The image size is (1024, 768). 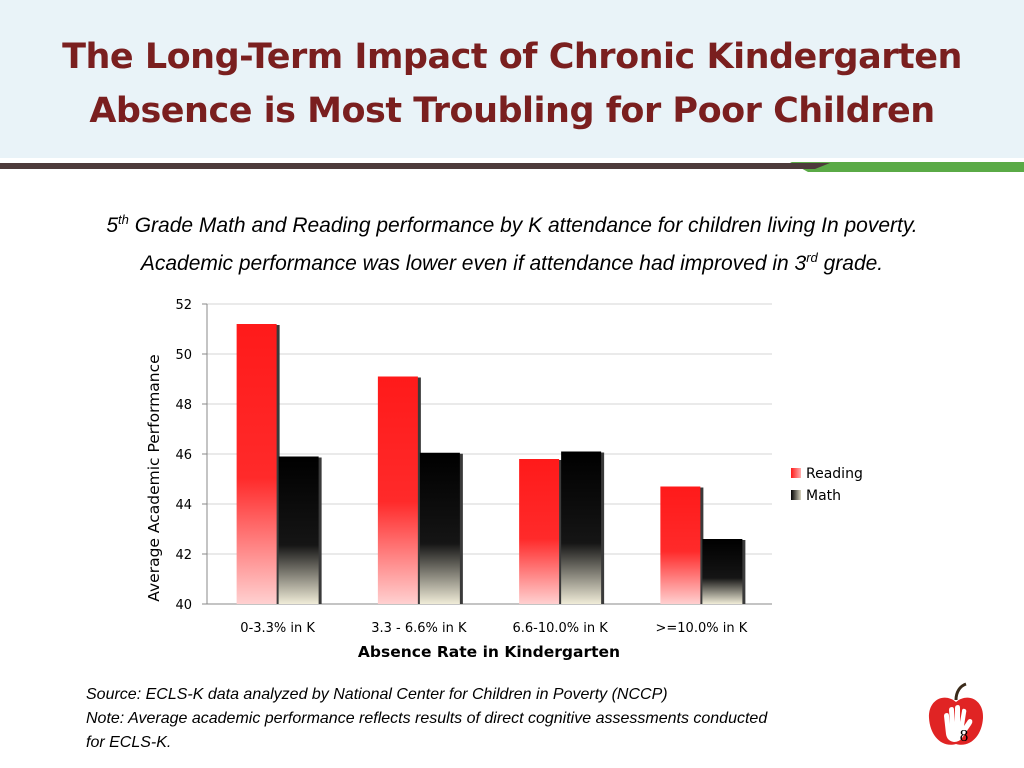 What do you see at coordinates (823, 496) in the screenshot?
I see `legend-label-math: Math` at bounding box center [823, 496].